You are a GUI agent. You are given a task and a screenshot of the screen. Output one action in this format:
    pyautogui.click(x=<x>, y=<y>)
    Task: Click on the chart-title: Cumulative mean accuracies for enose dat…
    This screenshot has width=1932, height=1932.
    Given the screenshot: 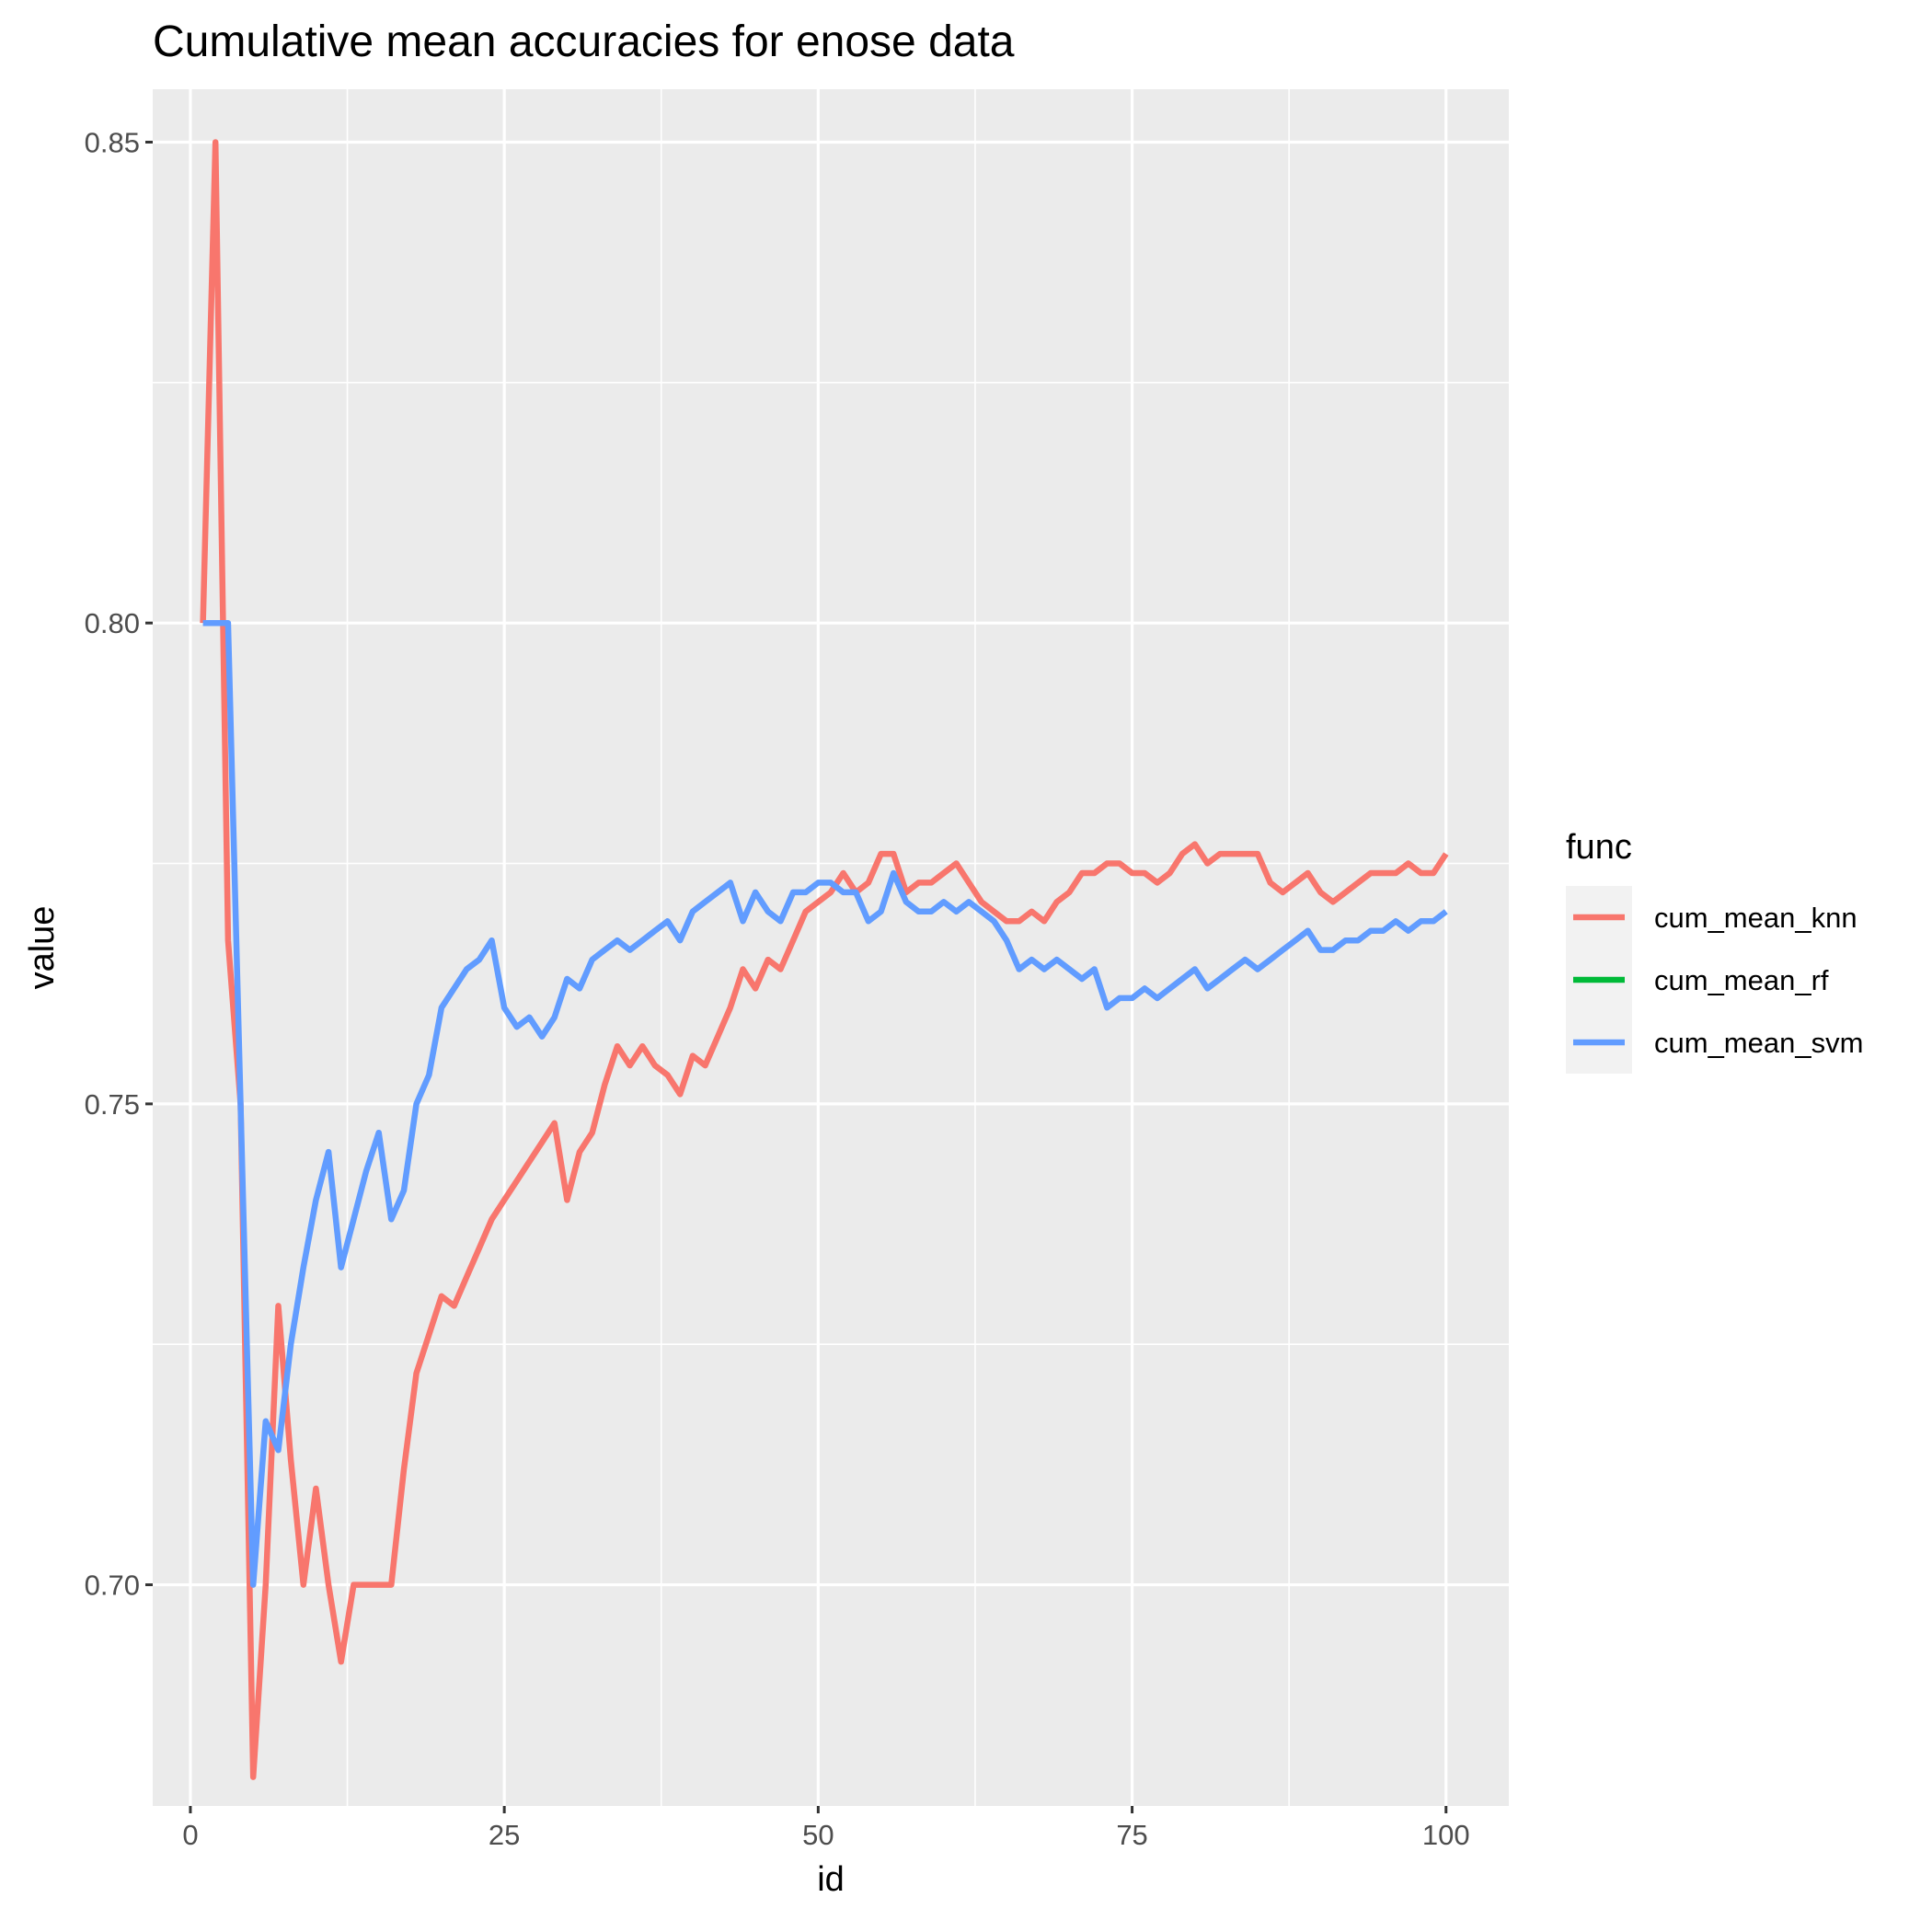 What is the action you would take?
    pyautogui.click(x=584, y=41)
    